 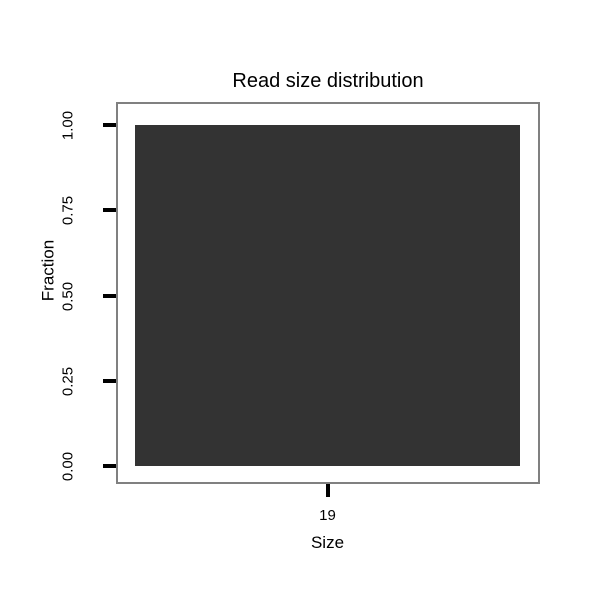 I want to click on y-axis-tick-label: 0.25, so click(x=68, y=381).